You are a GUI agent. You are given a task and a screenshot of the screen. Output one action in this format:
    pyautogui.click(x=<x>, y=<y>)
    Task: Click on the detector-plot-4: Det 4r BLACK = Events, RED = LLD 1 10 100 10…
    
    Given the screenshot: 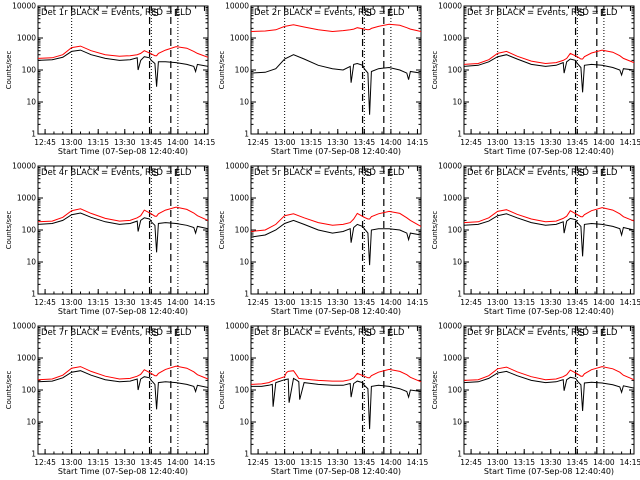 What is the action you would take?
    pyautogui.click(x=110, y=239)
    